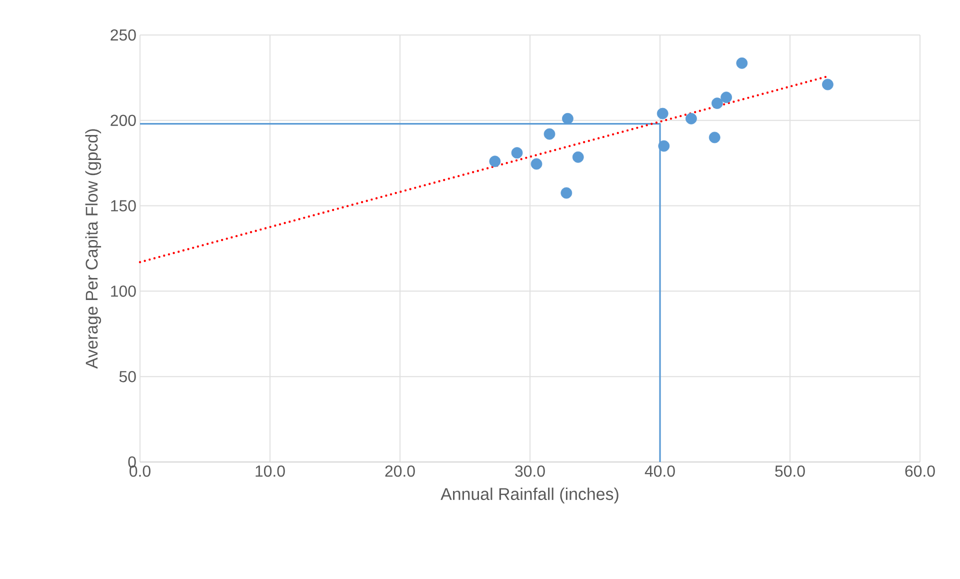  What do you see at coordinates (123, 206) in the screenshot?
I see `y-tick-label: 150` at bounding box center [123, 206].